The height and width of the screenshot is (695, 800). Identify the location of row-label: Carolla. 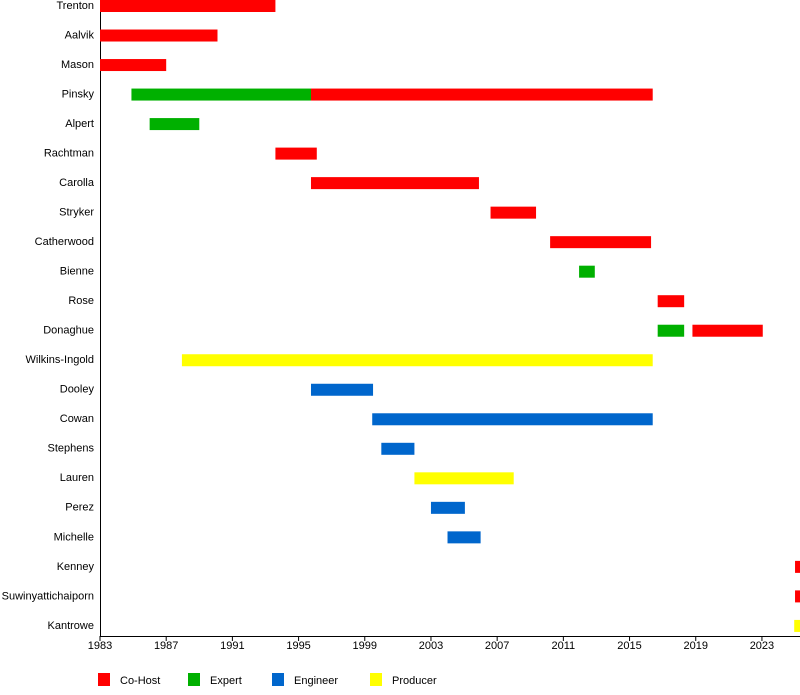
(77, 183).